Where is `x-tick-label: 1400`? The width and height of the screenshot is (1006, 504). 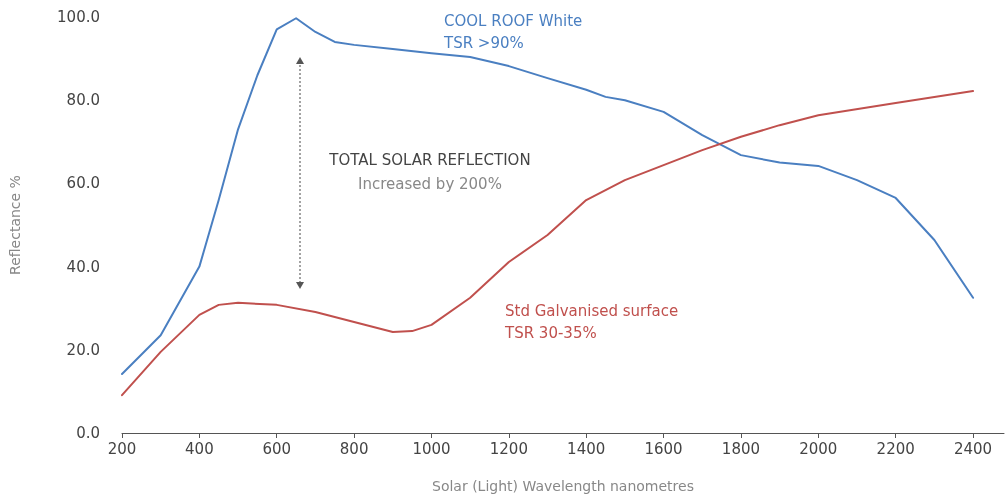
x-tick-label: 1400 is located at coordinates (586, 448).